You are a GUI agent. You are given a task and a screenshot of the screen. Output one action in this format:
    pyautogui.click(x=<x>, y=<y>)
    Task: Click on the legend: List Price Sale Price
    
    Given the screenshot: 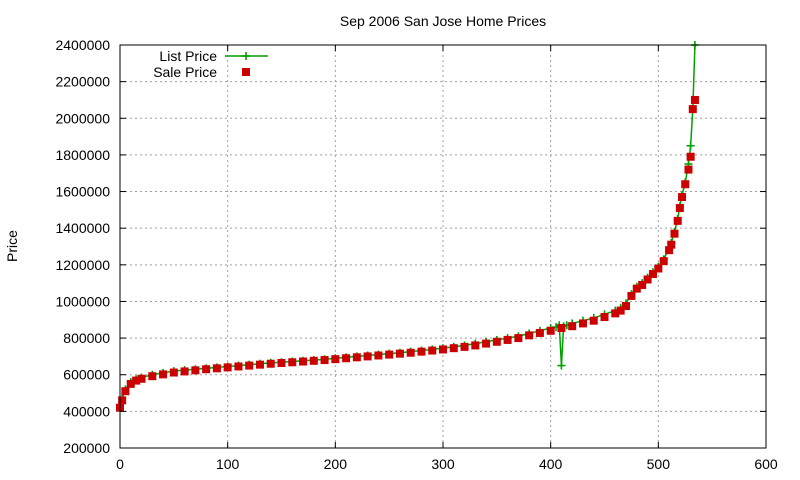 What is the action you would take?
    pyautogui.click(x=210, y=64)
    